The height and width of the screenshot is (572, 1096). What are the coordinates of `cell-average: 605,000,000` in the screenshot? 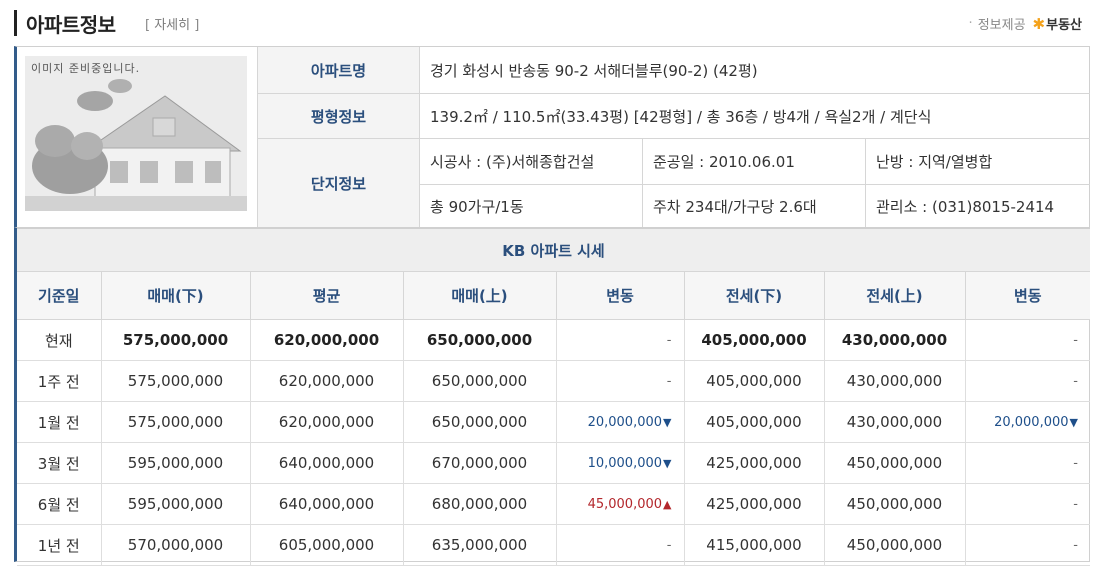 It's located at (327, 545).